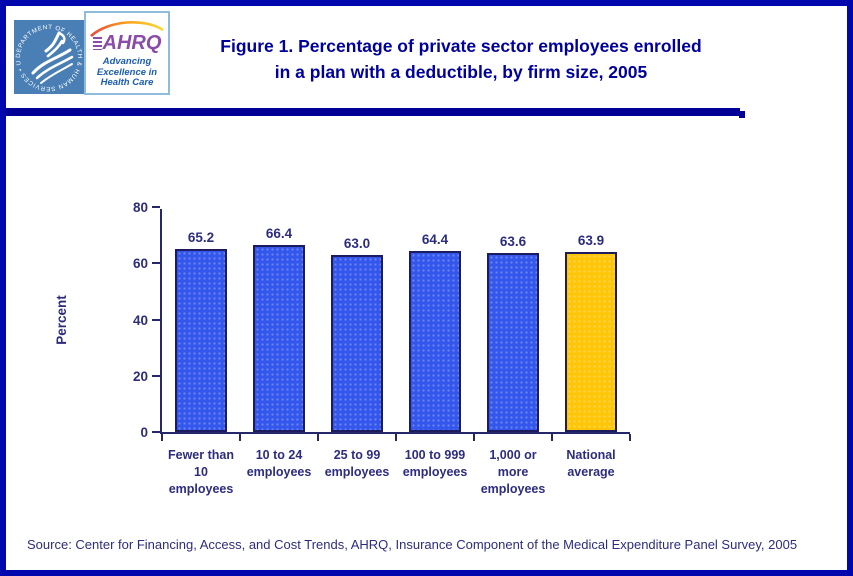 The height and width of the screenshot is (576, 853). I want to click on bar-value-label: 63.9, so click(591, 240).